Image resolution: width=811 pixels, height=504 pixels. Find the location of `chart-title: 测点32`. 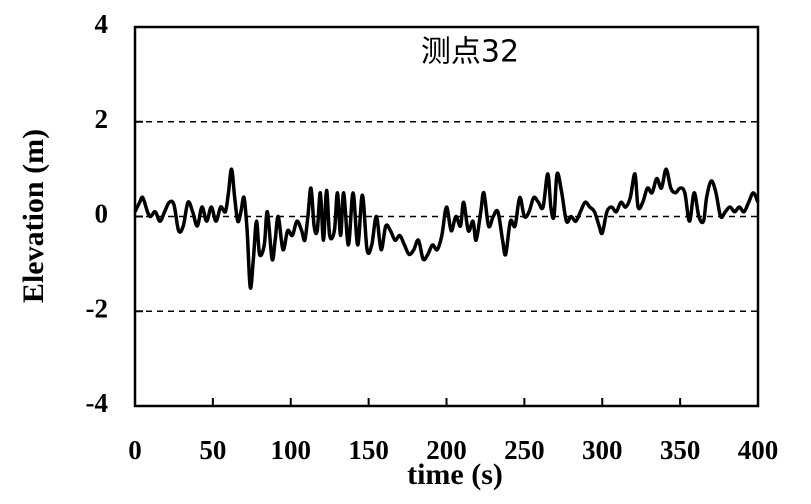

chart-title: 测点32 is located at coordinates (470, 52).